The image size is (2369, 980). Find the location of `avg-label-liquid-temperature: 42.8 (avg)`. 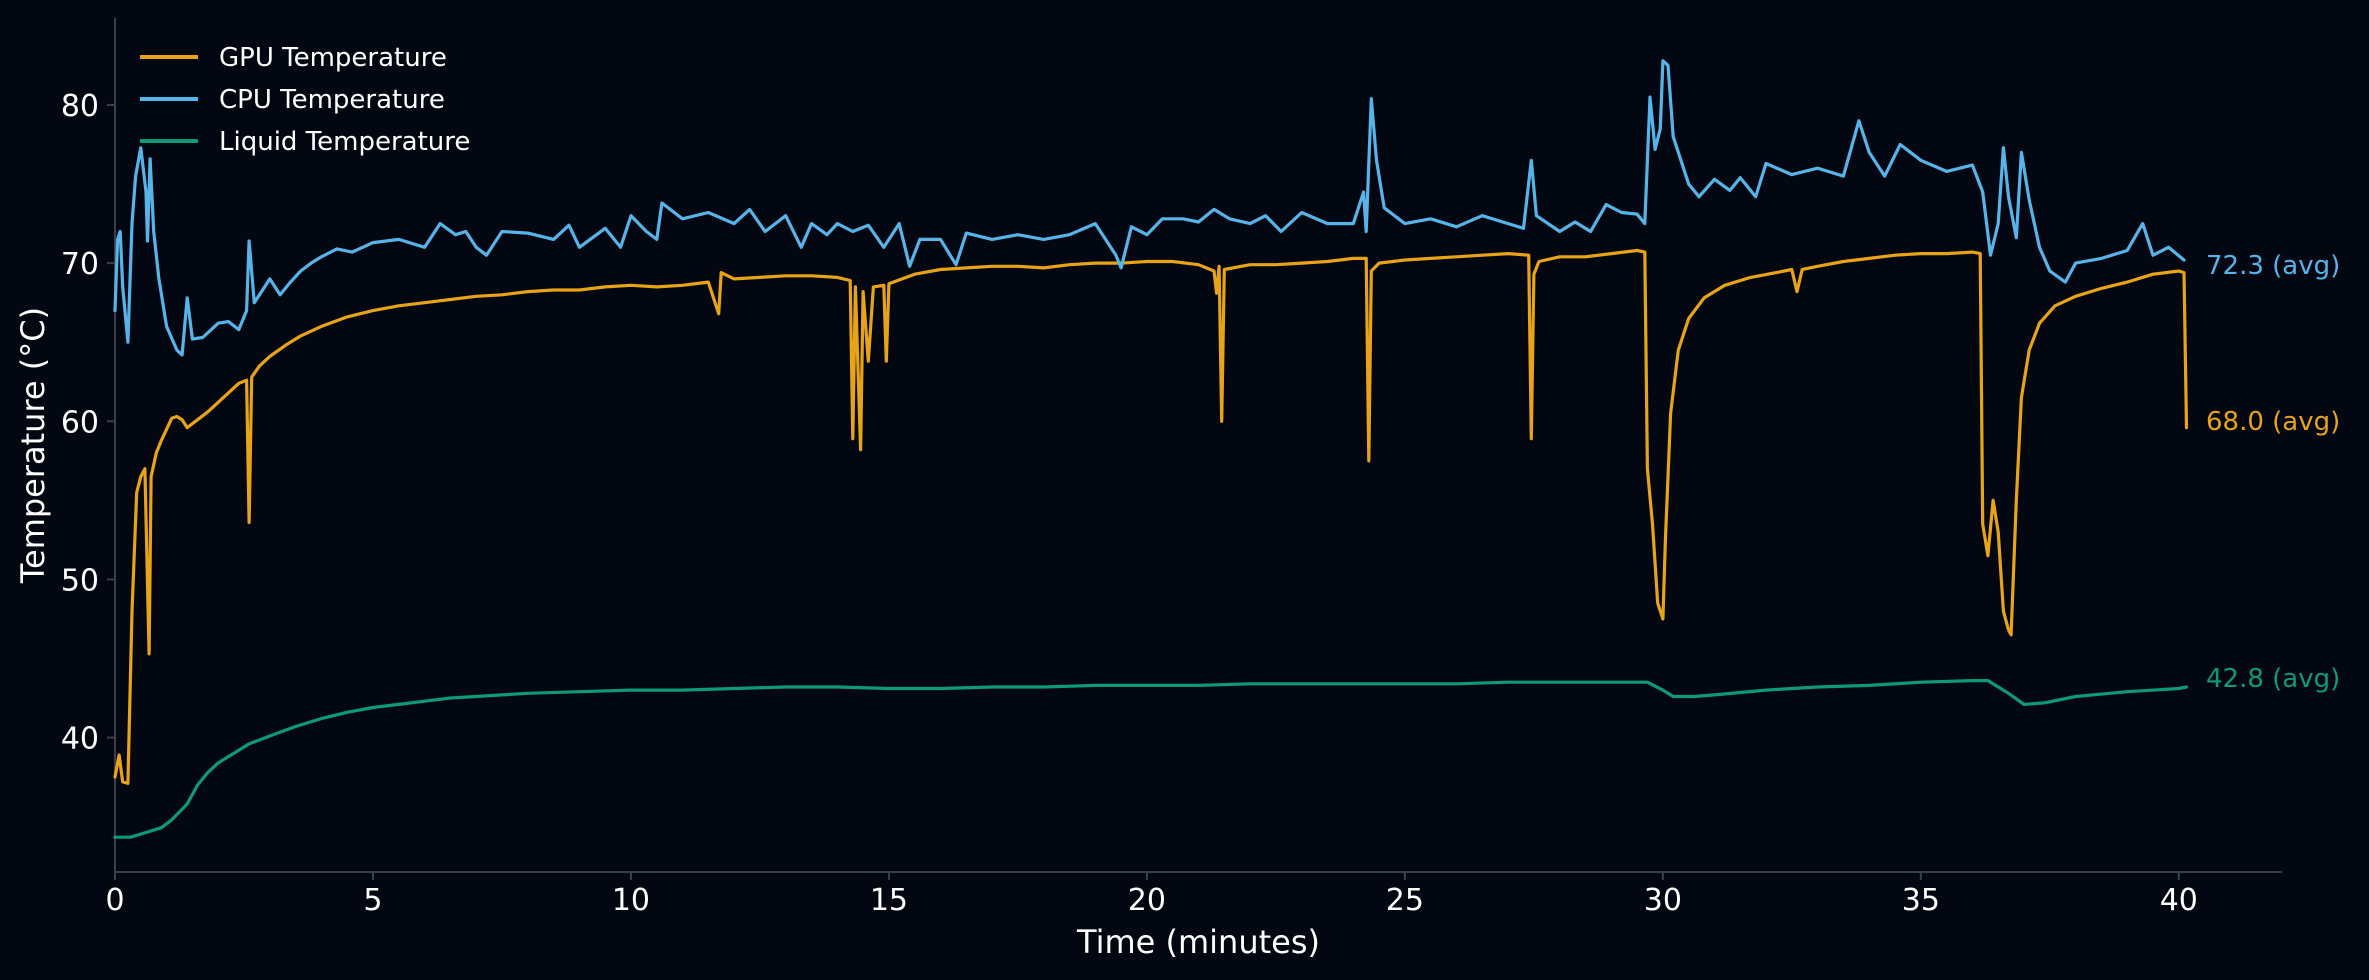

avg-label-liquid-temperature: 42.8 (avg) is located at coordinates (2273, 679).